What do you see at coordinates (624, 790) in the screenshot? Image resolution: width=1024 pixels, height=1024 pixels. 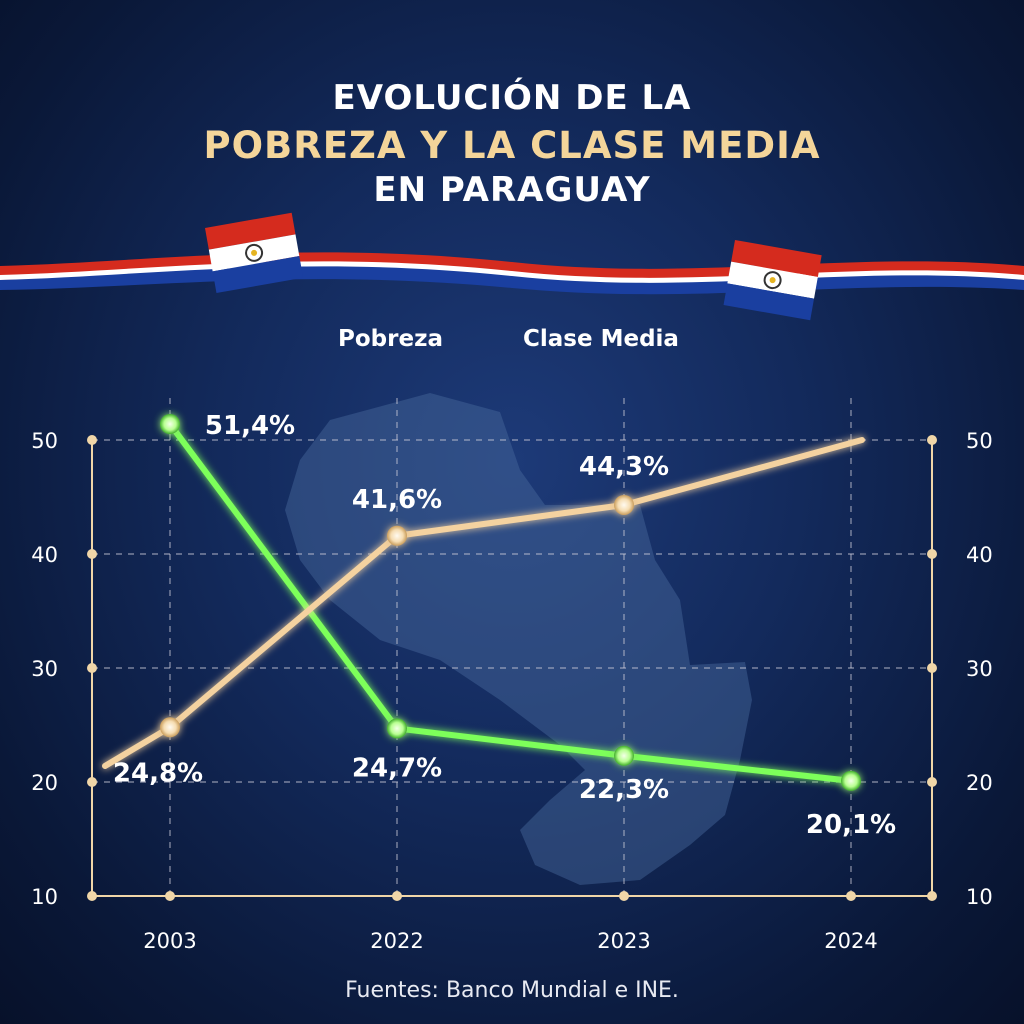 I see `data-label-pobreza-2023: 22,3%` at bounding box center [624, 790].